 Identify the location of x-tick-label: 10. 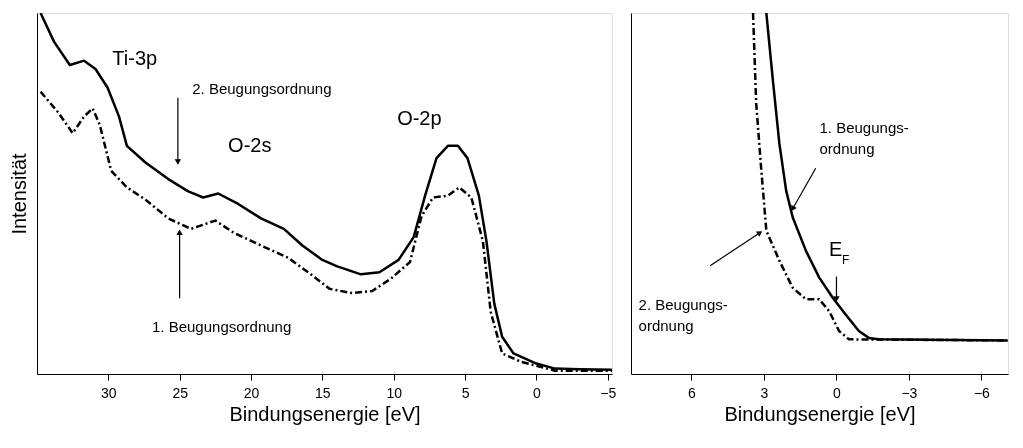
(394, 392).